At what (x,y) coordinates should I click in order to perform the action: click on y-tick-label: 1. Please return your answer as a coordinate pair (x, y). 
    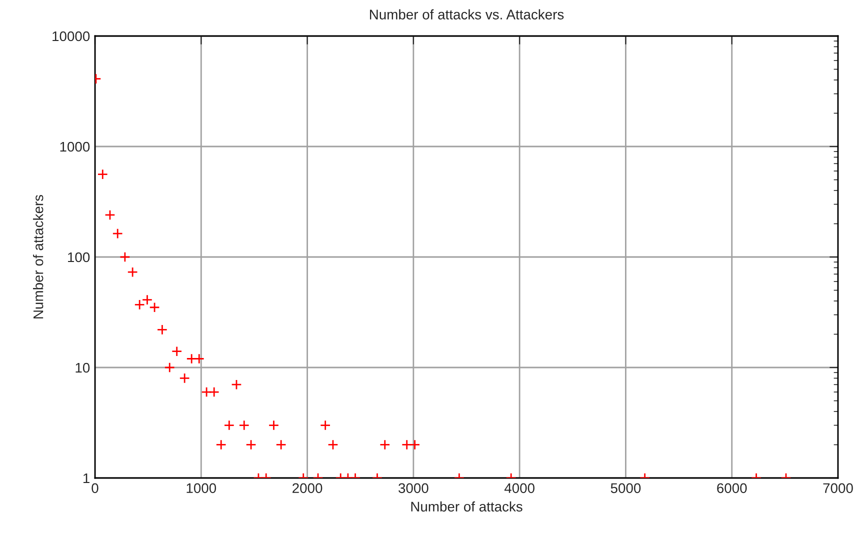
    Looking at the image, I should click on (86, 478).